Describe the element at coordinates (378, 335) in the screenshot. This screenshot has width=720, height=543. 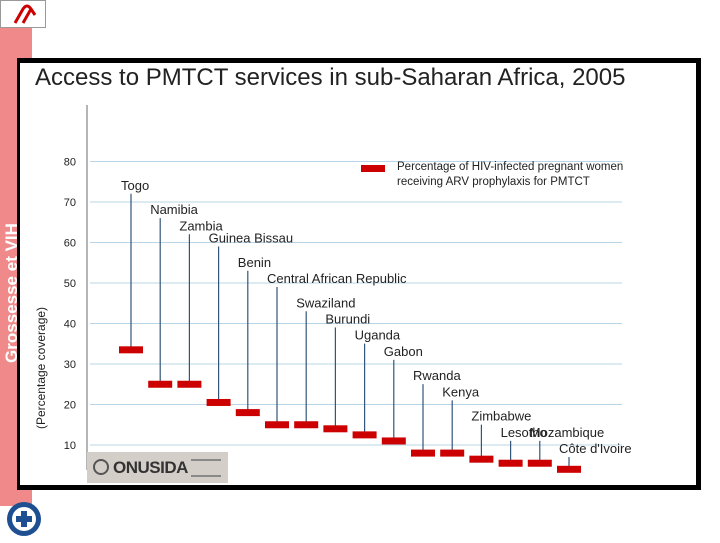
I see `country-label: Uganda` at that location.